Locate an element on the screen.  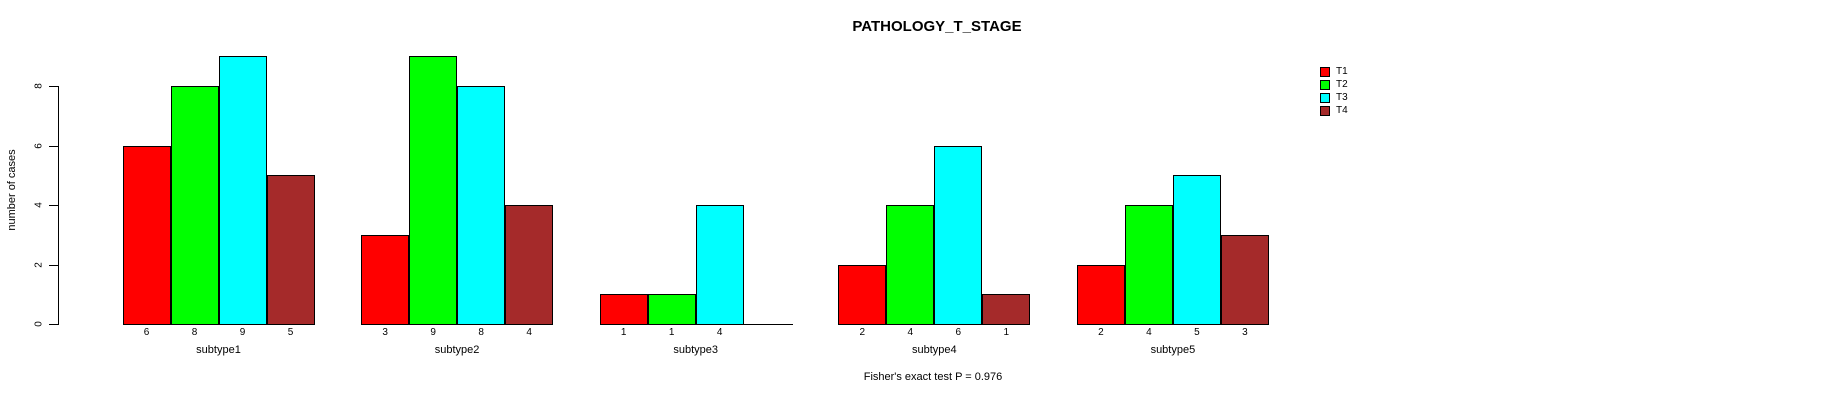
category-label: subtype2 is located at coordinates (457, 350).